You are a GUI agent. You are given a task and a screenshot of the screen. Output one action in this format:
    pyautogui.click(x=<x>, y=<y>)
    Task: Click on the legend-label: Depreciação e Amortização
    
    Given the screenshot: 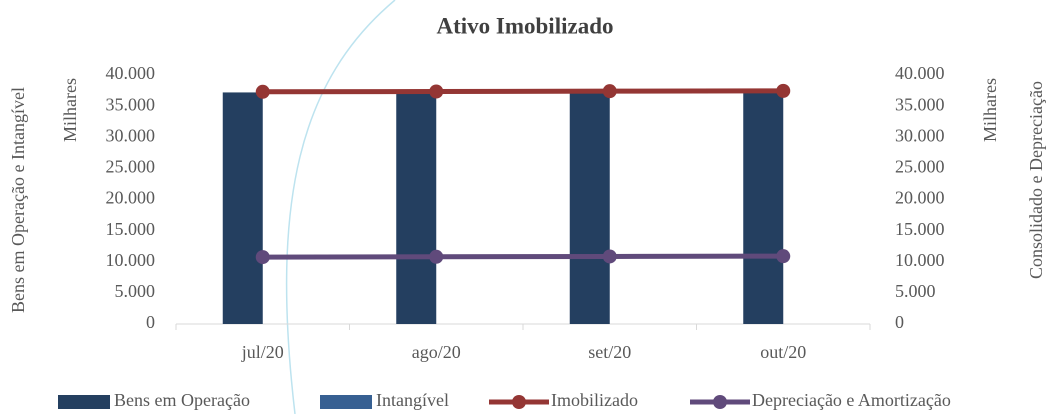 What is the action you would take?
    pyautogui.click(x=851, y=400)
    